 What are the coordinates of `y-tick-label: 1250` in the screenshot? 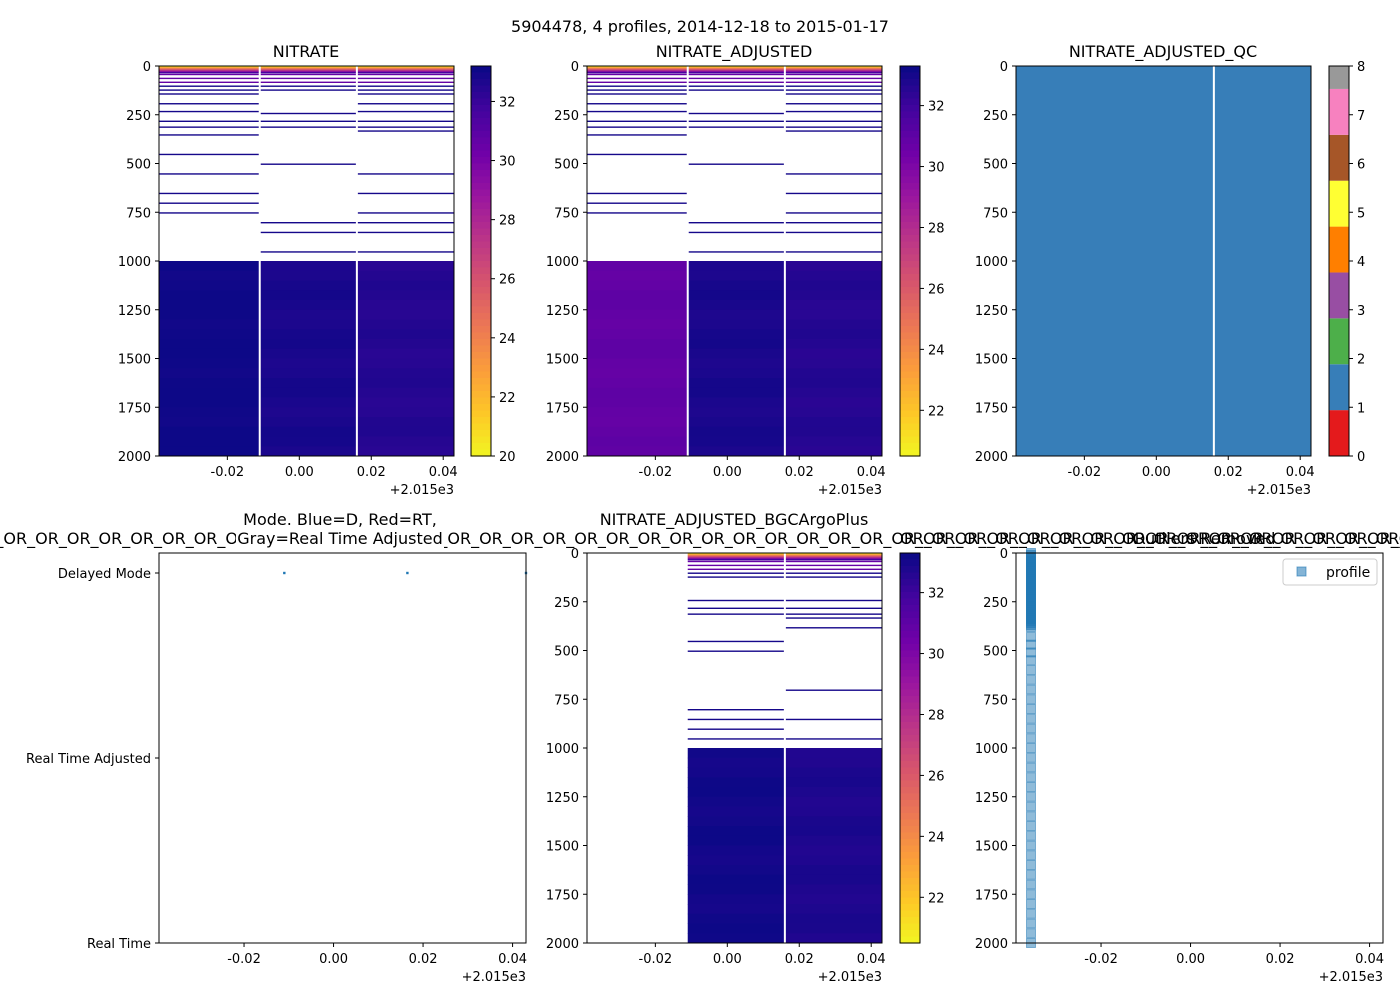 It's located at (562, 311).